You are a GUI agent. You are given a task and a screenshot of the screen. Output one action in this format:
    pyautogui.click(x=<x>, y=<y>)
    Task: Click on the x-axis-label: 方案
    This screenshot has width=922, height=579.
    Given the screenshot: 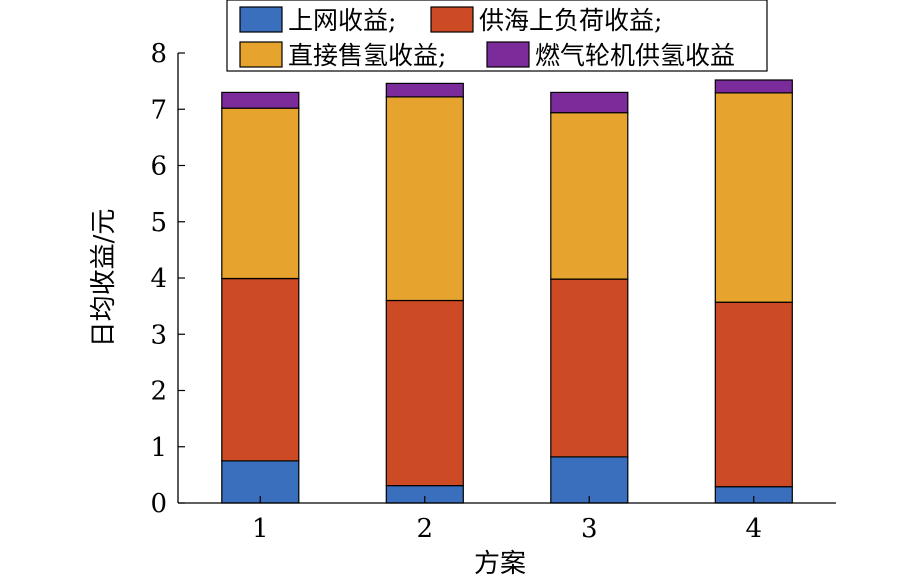 What is the action you would take?
    pyautogui.click(x=500, y=564)
    